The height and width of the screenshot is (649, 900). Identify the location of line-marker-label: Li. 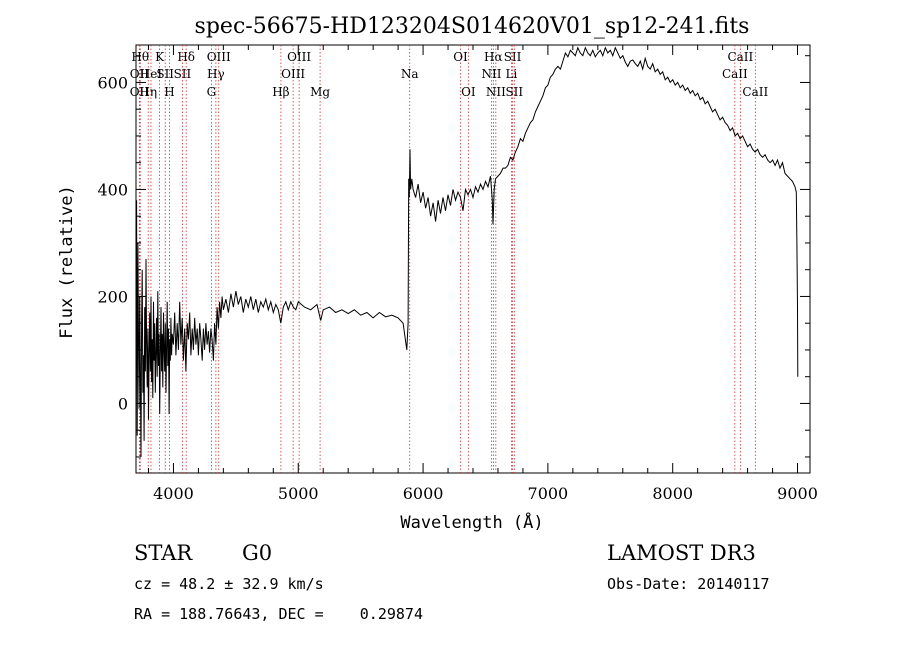
(512, 74).